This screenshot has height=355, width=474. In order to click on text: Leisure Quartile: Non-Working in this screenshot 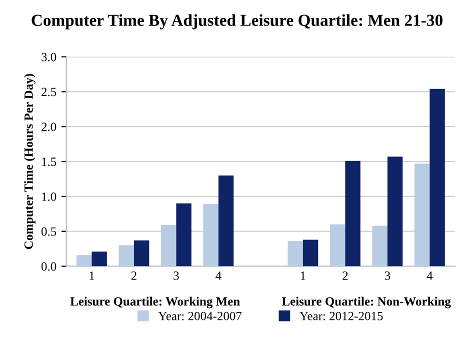, I will do `click(366, 302)`.